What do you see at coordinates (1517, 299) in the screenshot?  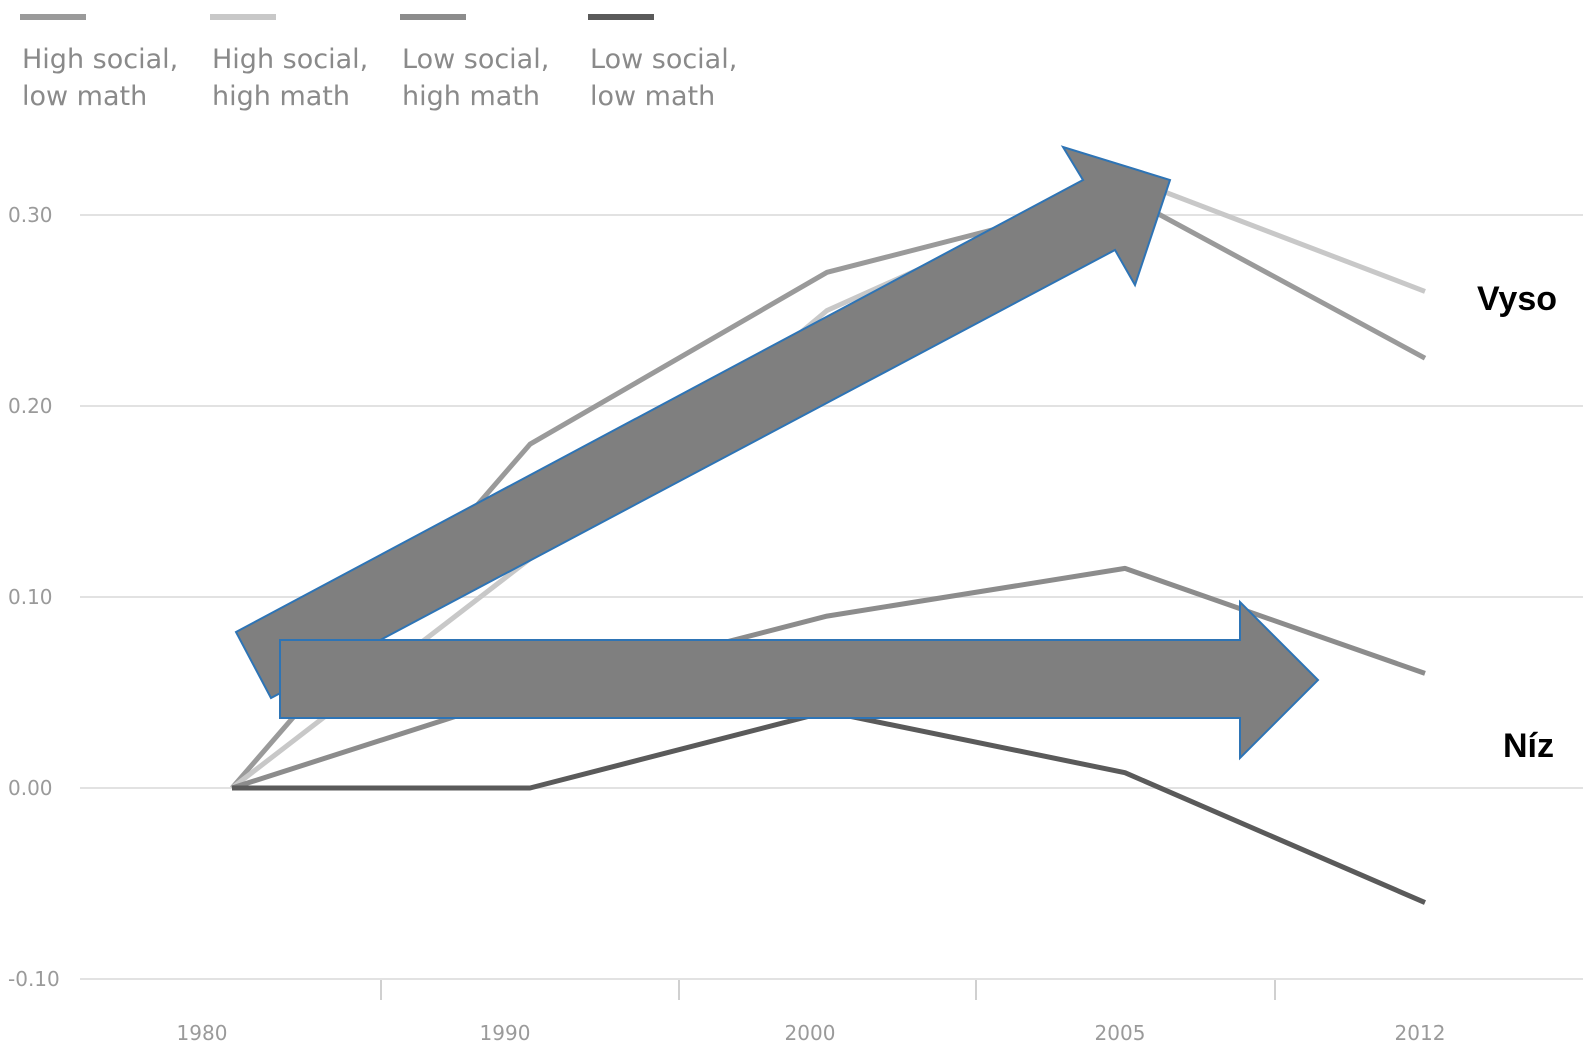 I see `annotation-label: Vyso` at bounding box center [1517, 299].